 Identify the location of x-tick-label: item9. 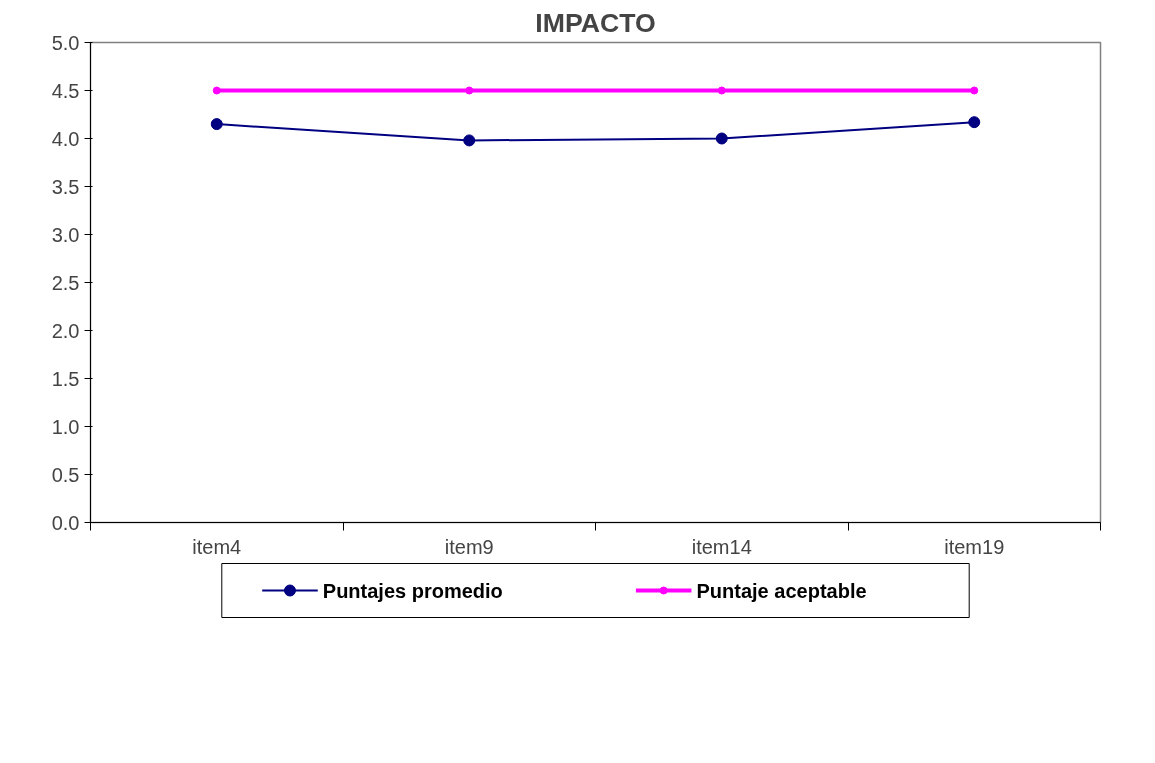
(469, 546).